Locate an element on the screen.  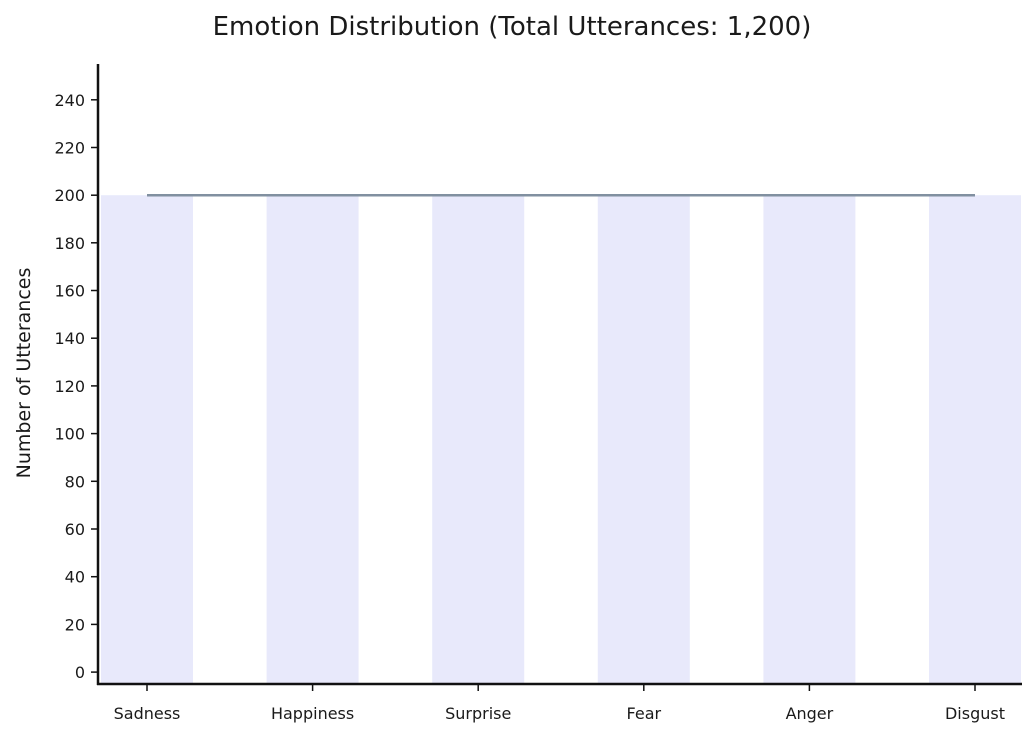
x-tick-label-anger: Anger is located at coordinates (810, 713).